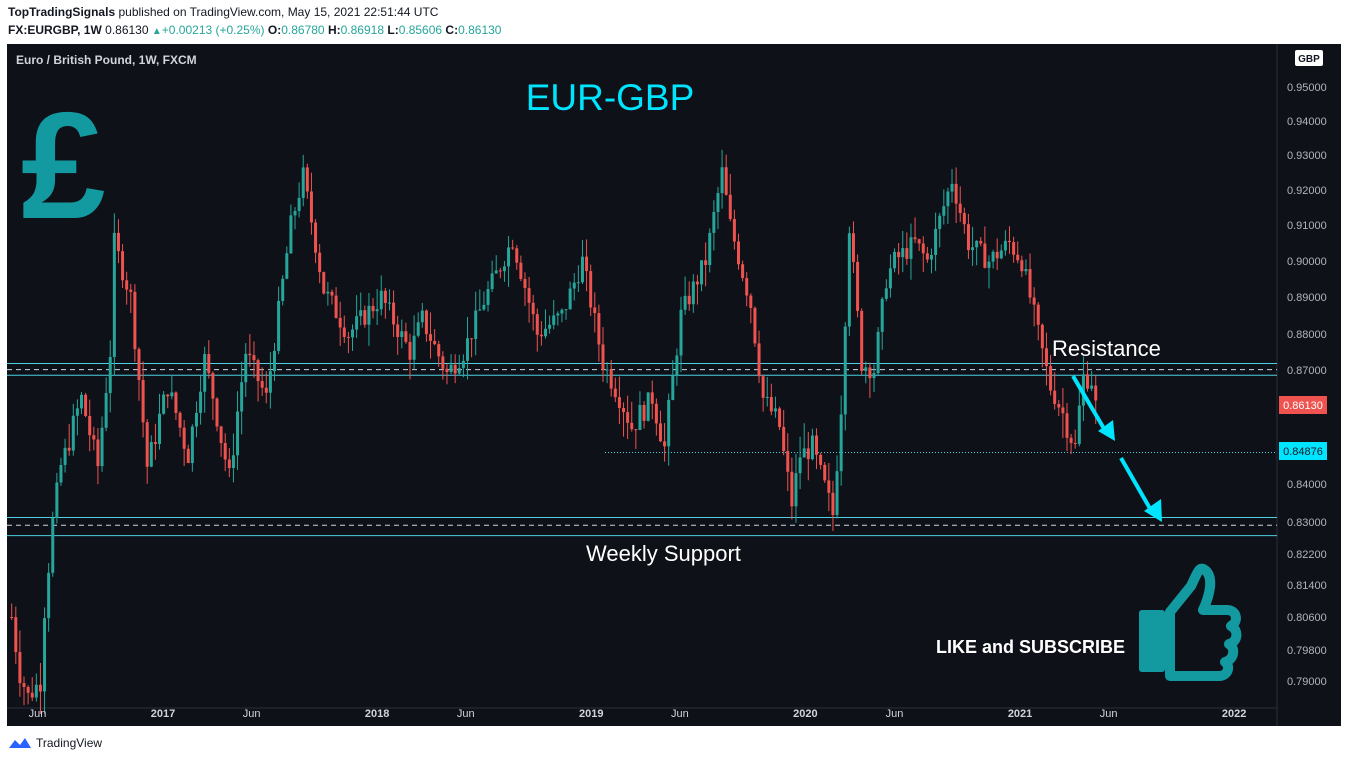 This screenshot has width=1348, height=762. What do you see at coordinates (805, 714) in the screenshot?
I see `x-tick-label: 2020` at bounding box center [805, 714].